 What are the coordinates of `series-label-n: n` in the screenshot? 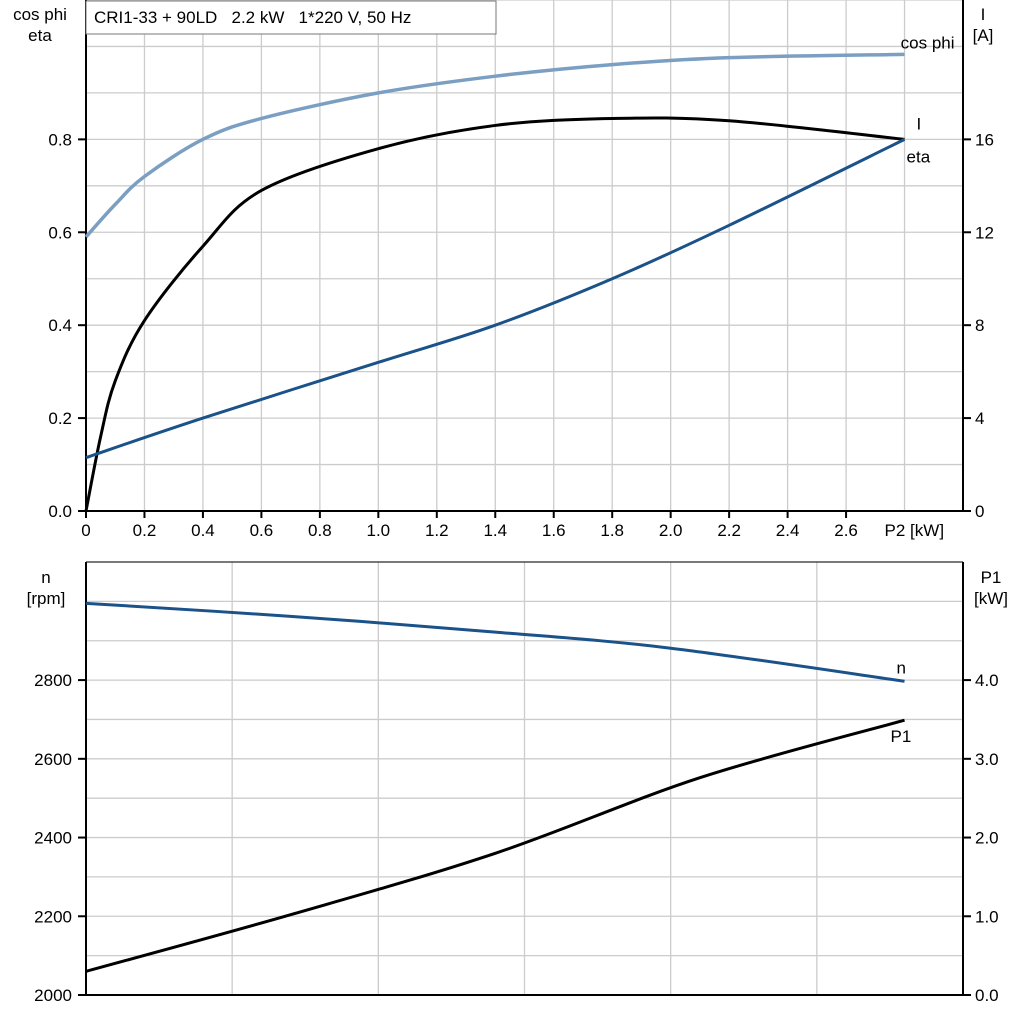 It's located at (901, 667).